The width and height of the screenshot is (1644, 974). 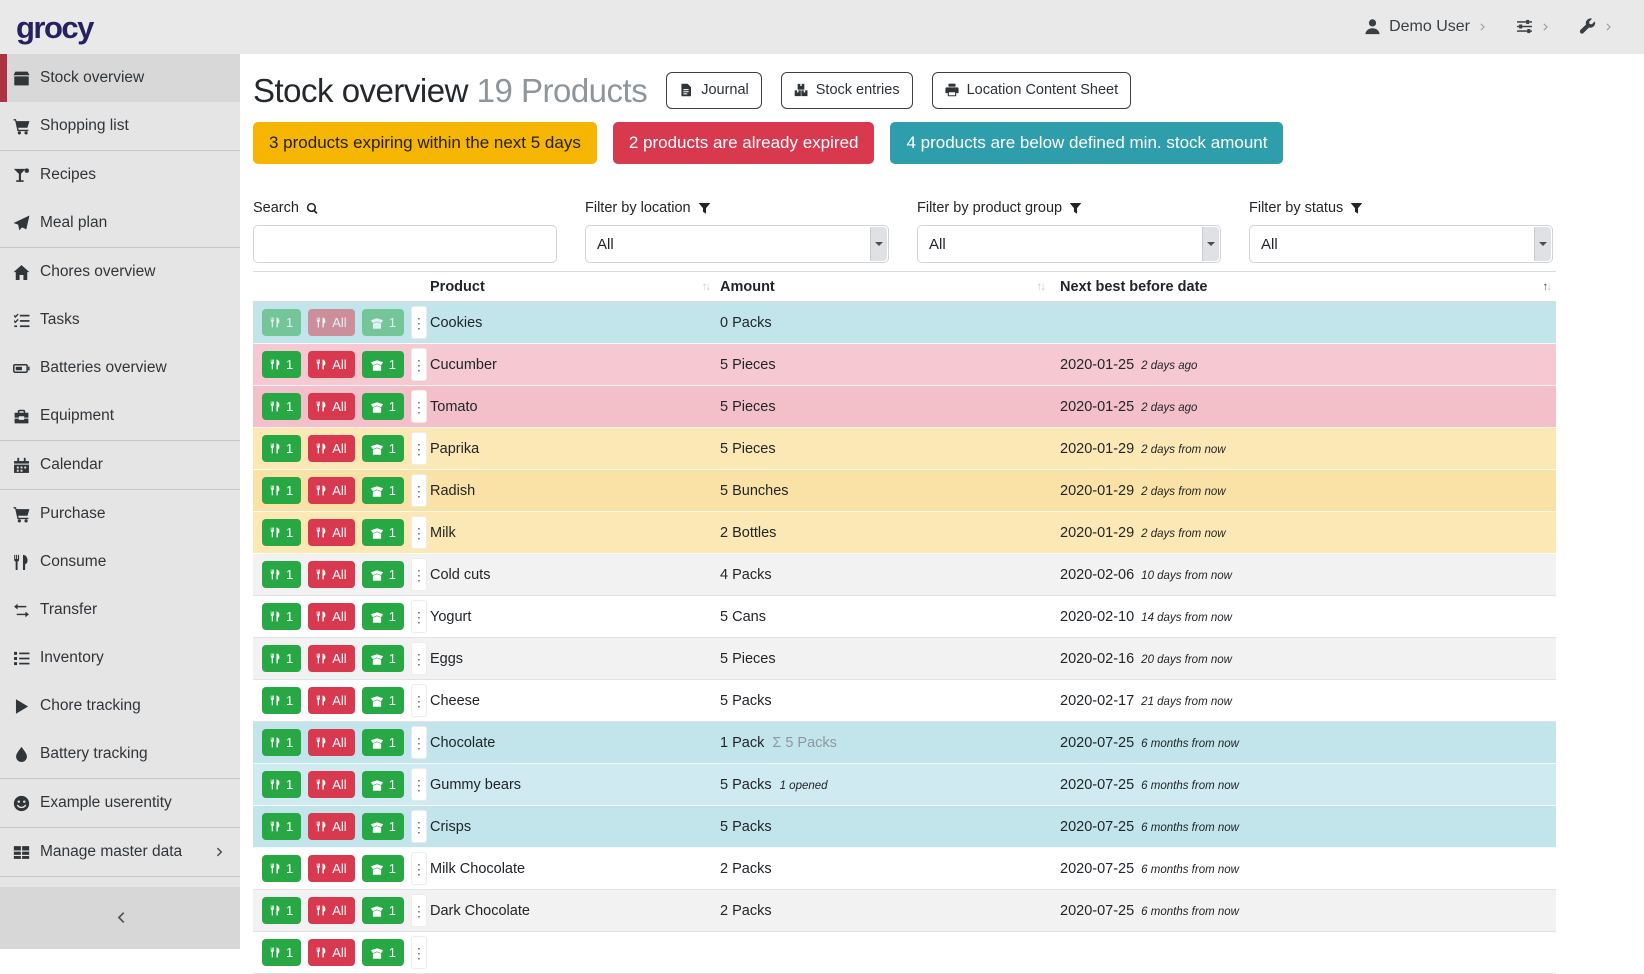 I want to click on sidebar-item-equipment: Equipment, so click(x=120, y=416).